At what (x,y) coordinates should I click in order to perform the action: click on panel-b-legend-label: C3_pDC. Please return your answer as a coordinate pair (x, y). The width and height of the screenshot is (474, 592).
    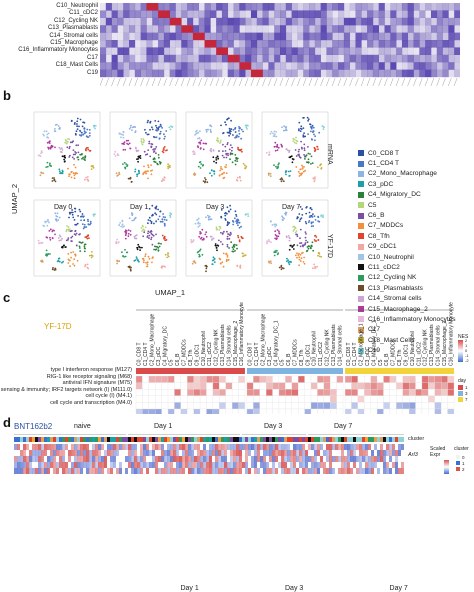
    Looking at the image, I should click on (381, 184).